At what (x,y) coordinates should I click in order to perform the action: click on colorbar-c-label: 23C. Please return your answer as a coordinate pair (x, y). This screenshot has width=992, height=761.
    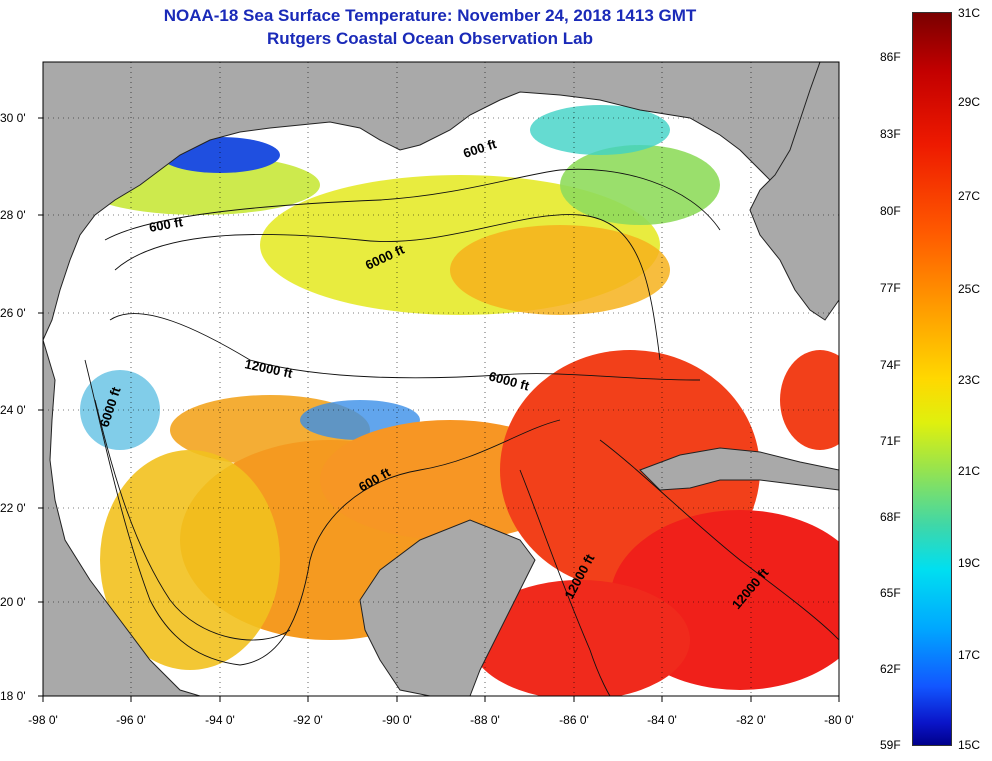
    Looking at the image, I should click on (969, 380).